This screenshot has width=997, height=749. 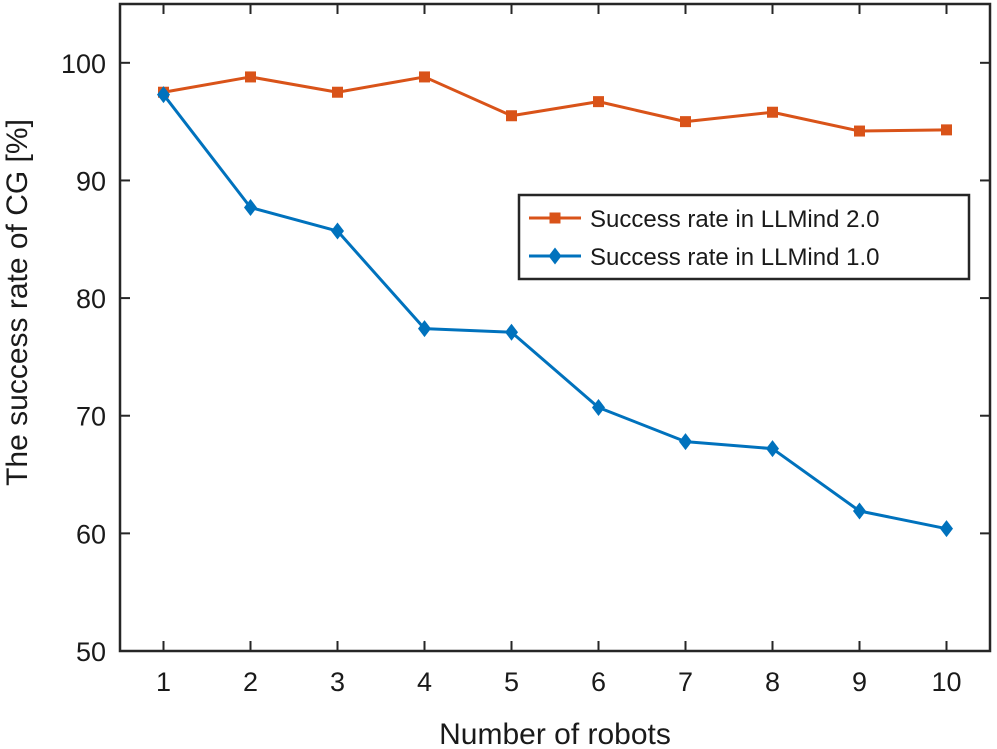 I want to click on legend-item-2: Success rate in LLMind 1.0, so click(x=704, y=257).